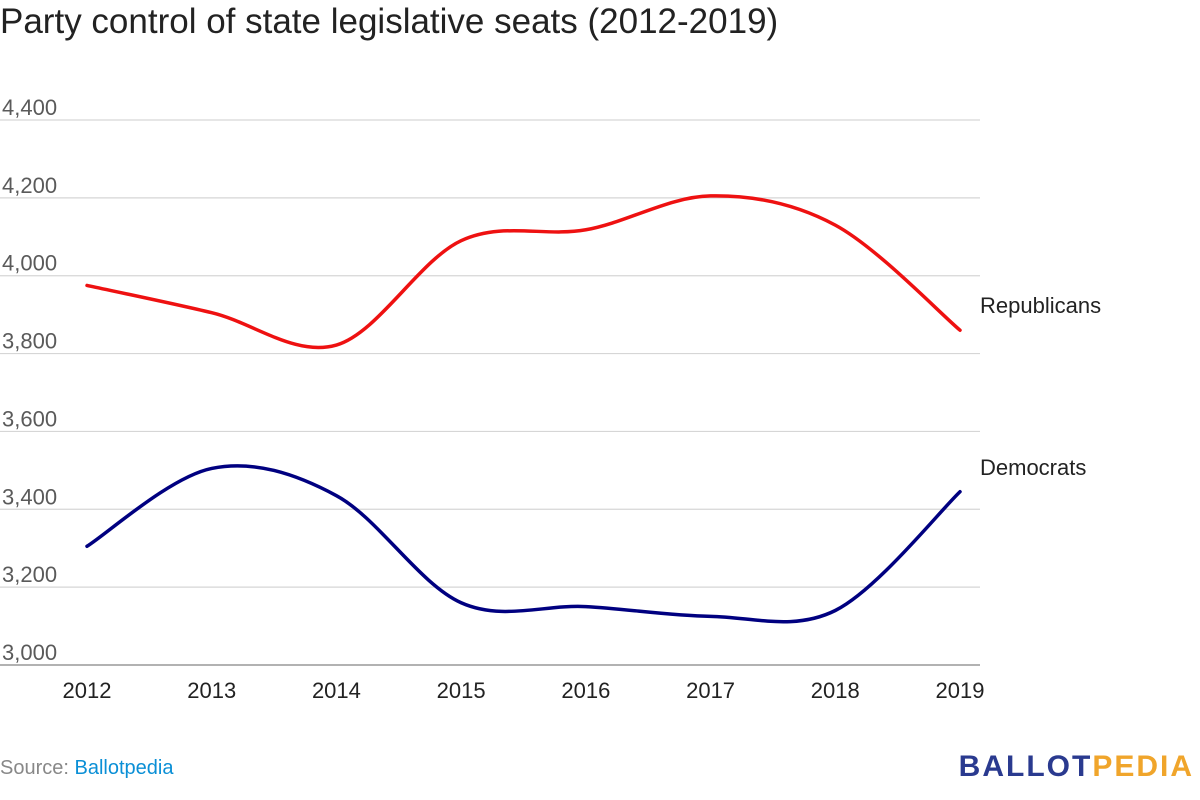  I want to click on x-tick-label: 2012, so click(87, 690).